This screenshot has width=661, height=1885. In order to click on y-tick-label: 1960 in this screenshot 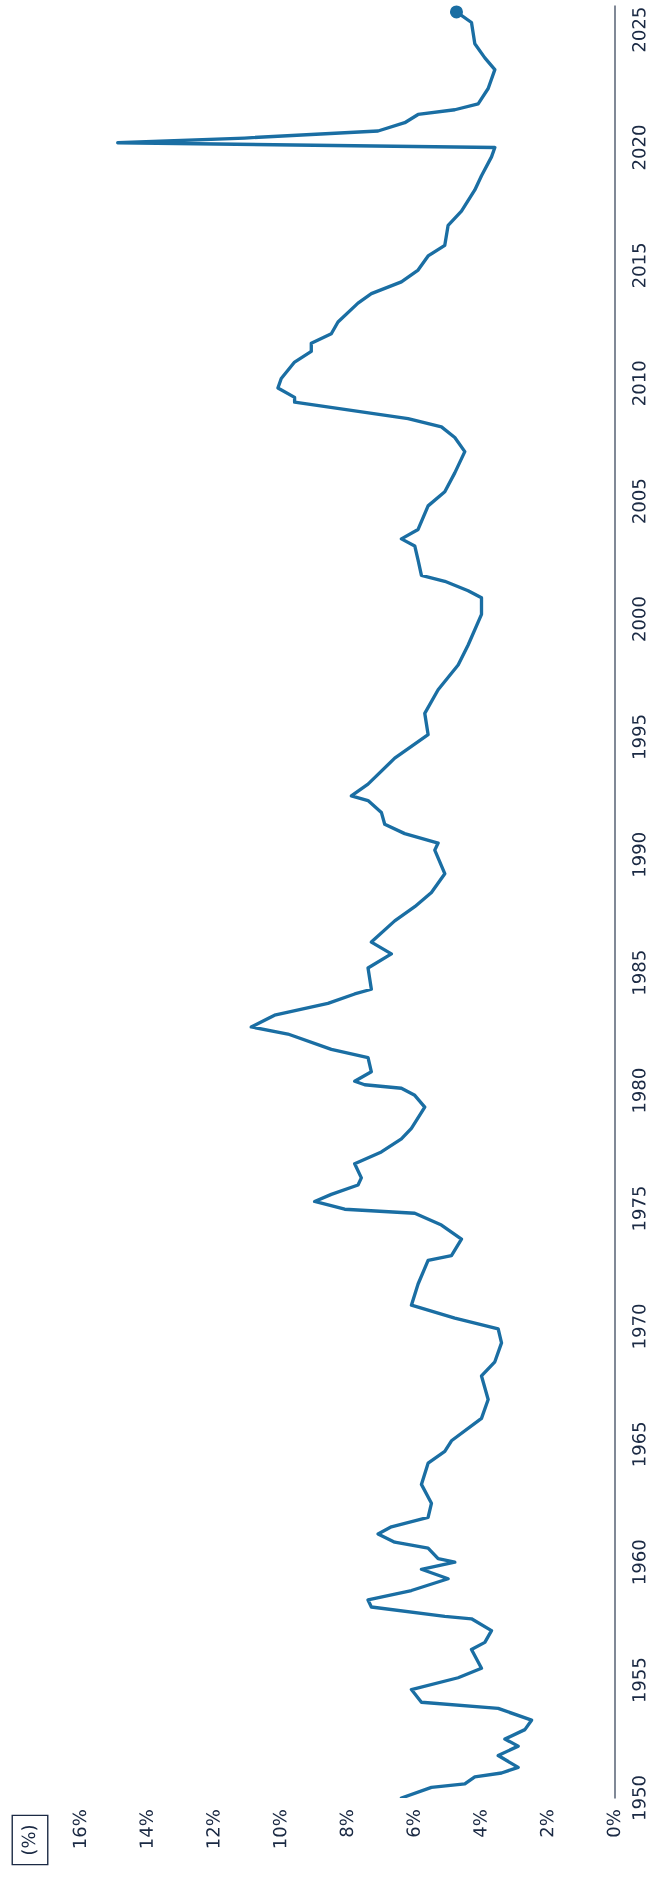, I will do `click(638, 1562)`.